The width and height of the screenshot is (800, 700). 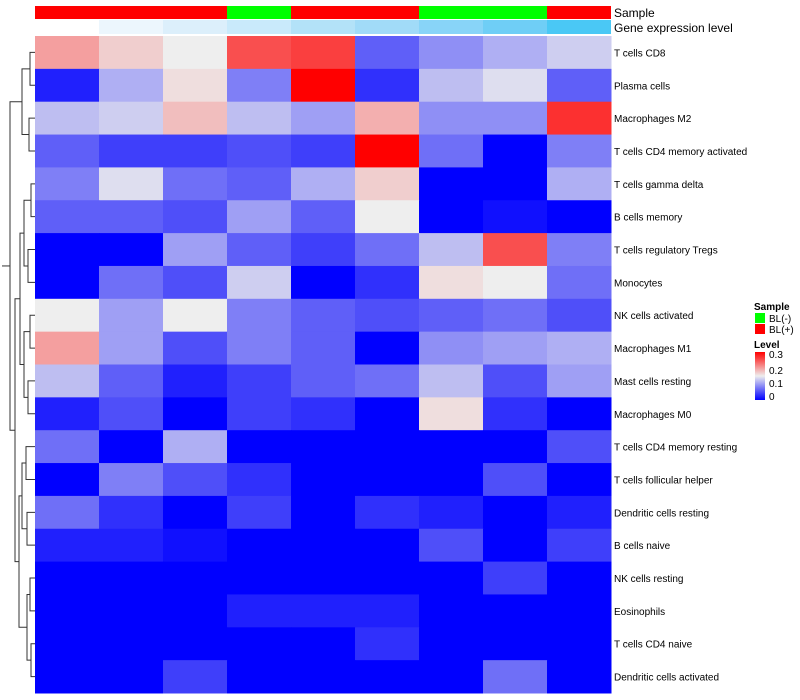 I want to click on row-label: Dendritic cells activated, so click(x=666, y=678).